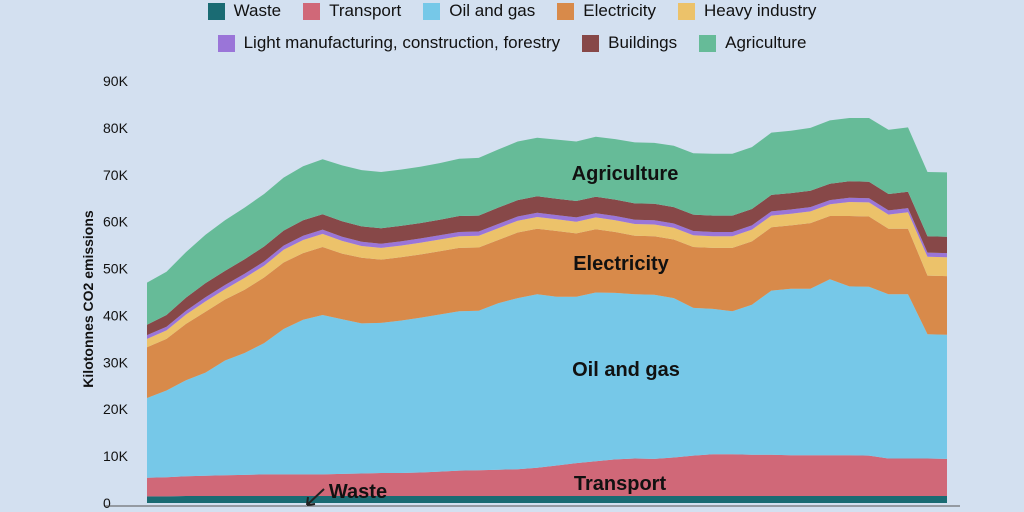 This screenshot has width=1024, height=512. I want to click on waste-arrow-icon, so click(315, 497).